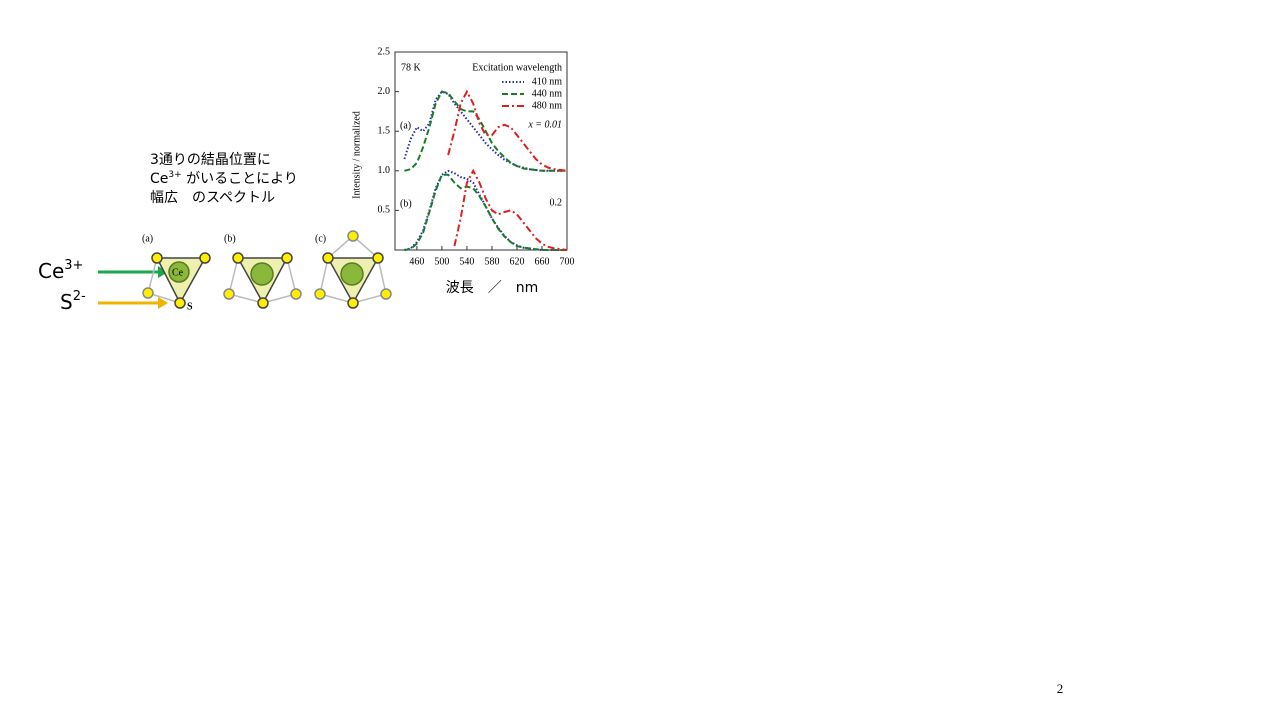 The height and width of the screenshot is (724, 1280). What do you see at coordinates (441, 261) in the screenshot?
I see `x-tick-label: 500` at bounding box center [441, 261].